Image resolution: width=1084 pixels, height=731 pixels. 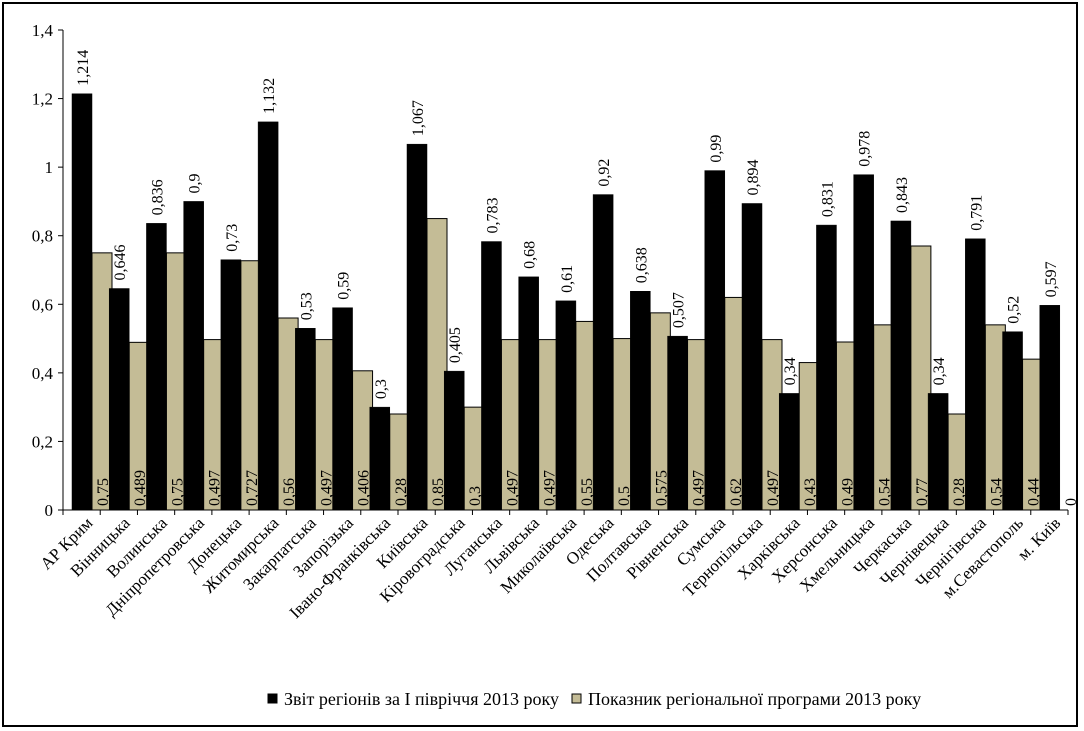 I want to click on data-label-series-2: 0,727, so click(x=252, y=488).